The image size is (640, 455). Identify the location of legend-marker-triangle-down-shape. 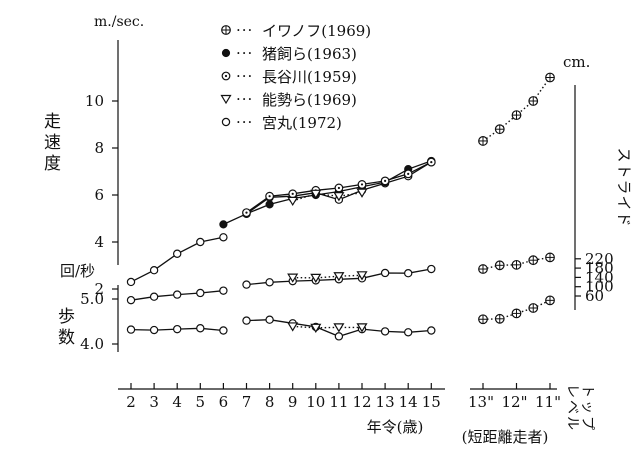
(226, 99).